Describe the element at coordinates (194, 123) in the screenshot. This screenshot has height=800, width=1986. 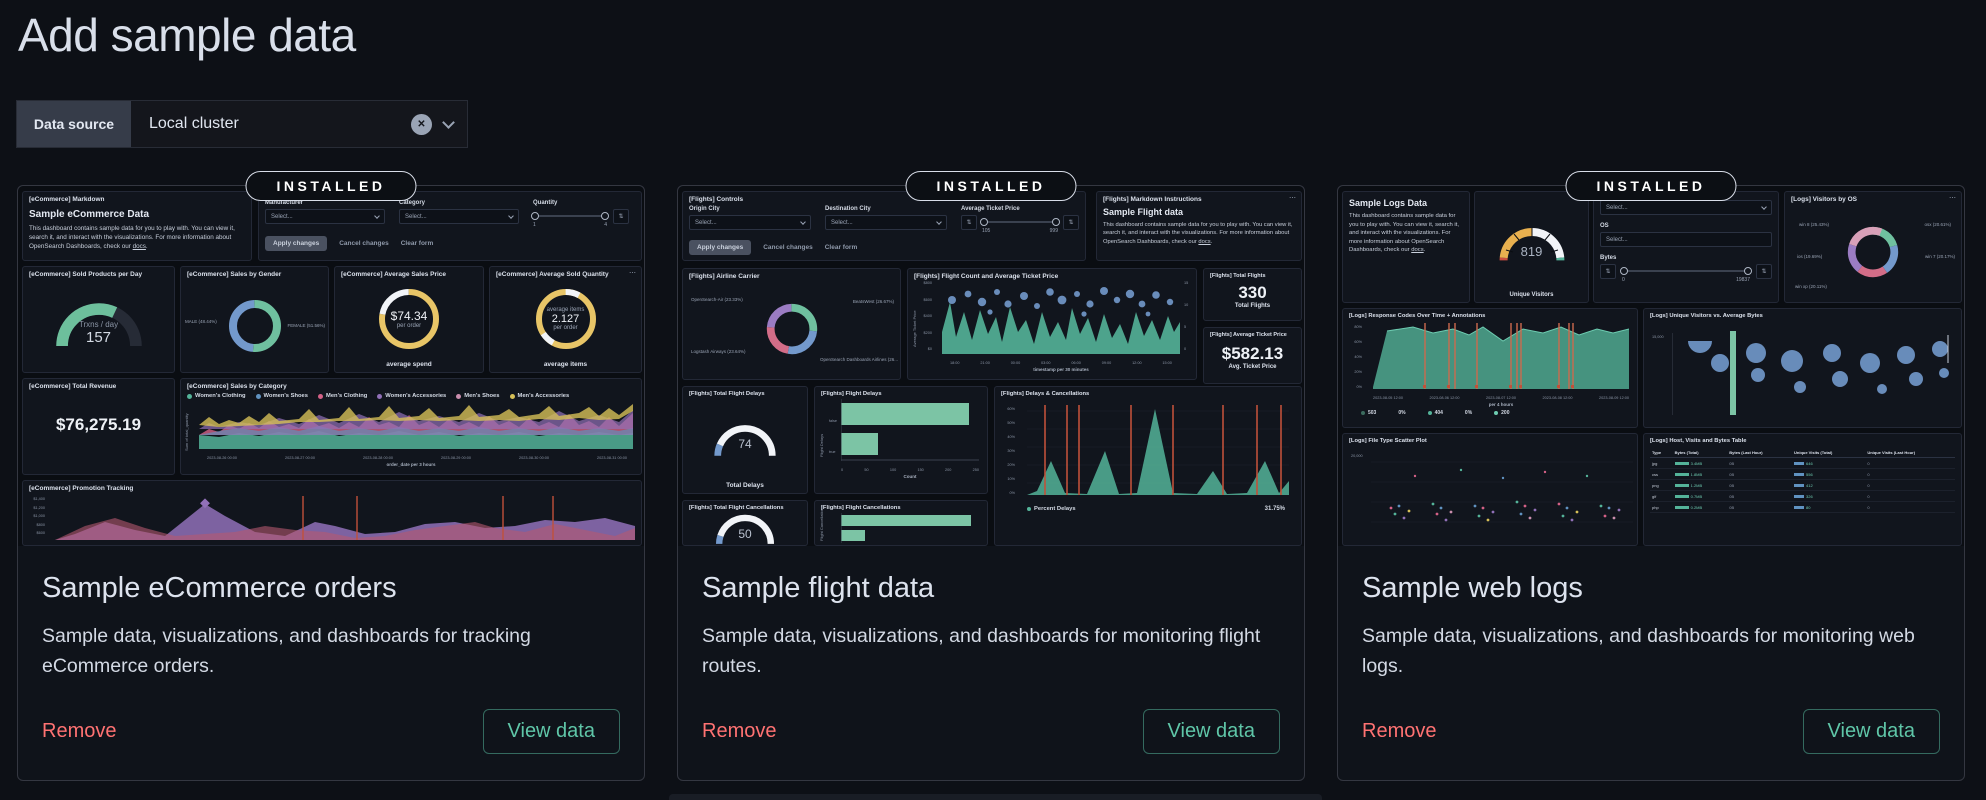
I see `data-source-value: Local cluster` at that location.